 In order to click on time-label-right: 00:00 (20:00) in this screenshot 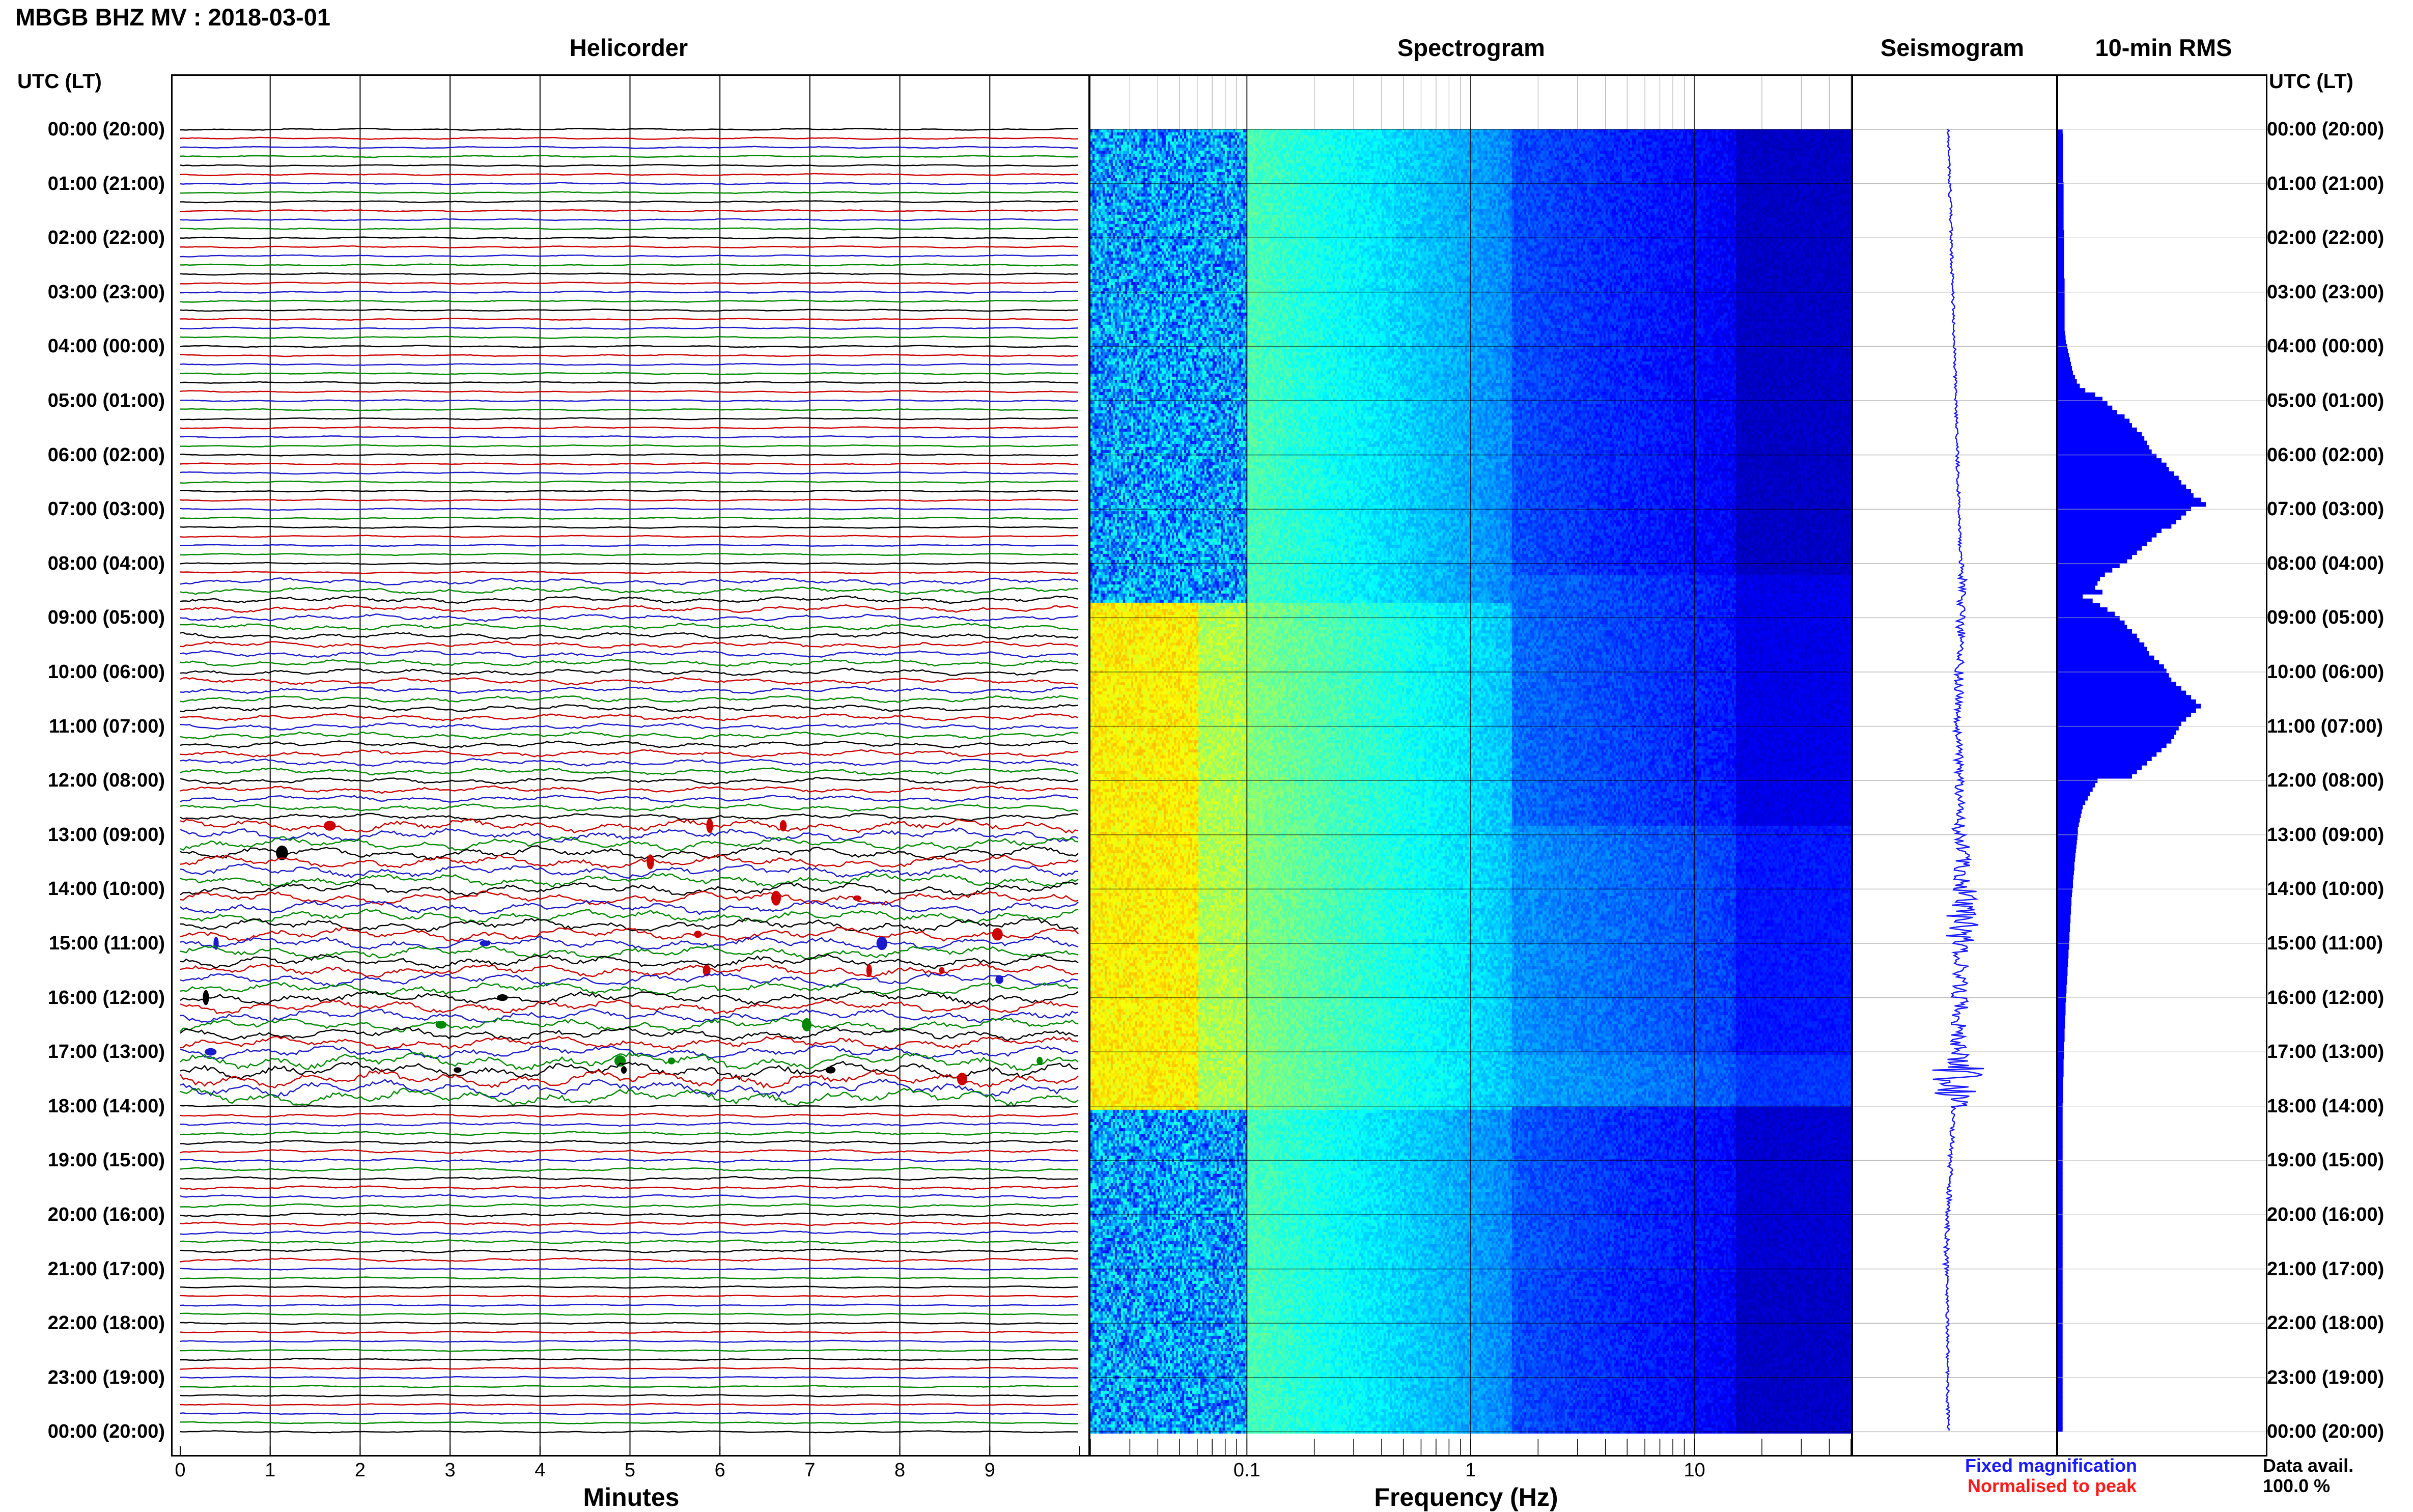, I will do `click(2325, 1432)`.